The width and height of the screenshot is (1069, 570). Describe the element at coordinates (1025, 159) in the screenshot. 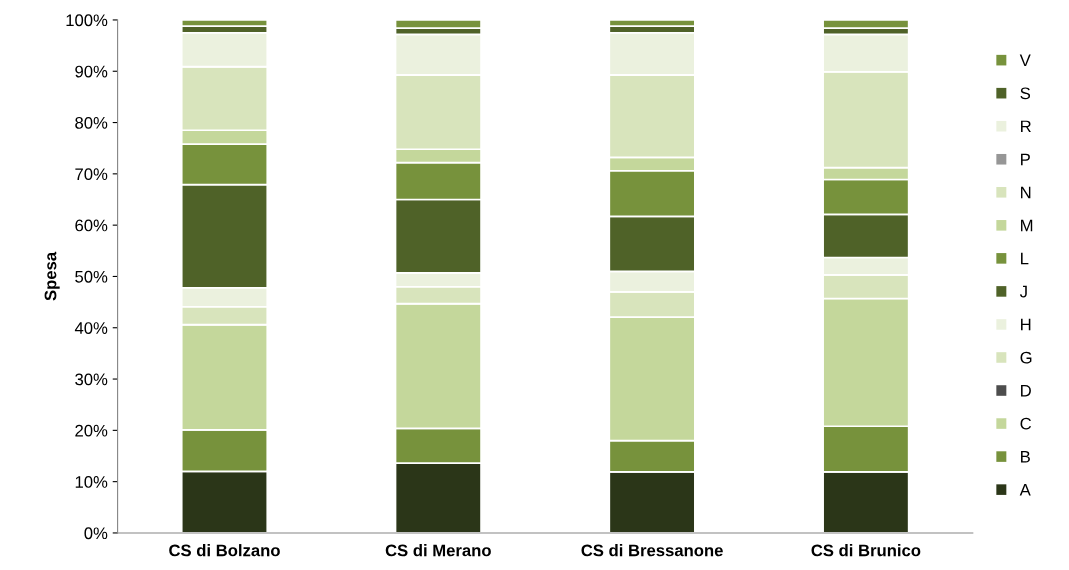

I see `legend-label: P` at that location.